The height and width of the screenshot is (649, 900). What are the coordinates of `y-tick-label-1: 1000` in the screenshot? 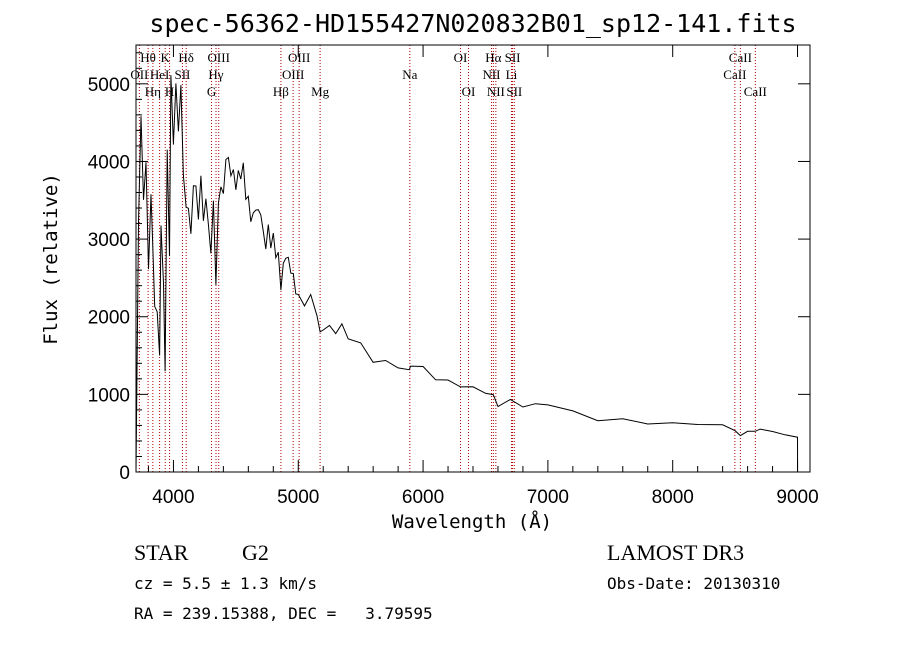 It's located at (109, 395).